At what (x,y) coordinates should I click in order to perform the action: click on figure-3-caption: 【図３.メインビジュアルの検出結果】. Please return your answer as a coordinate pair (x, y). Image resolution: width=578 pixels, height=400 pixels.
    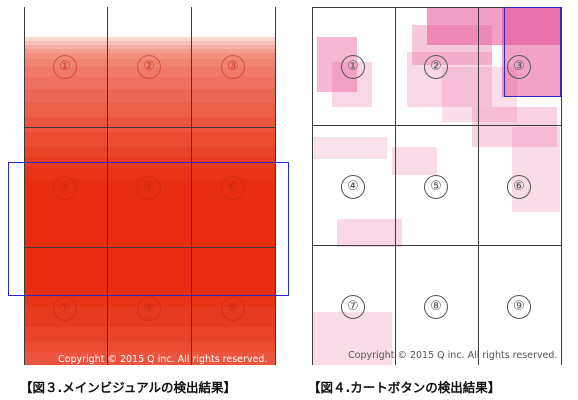
    Looking at the image, I should click on (128, 387).